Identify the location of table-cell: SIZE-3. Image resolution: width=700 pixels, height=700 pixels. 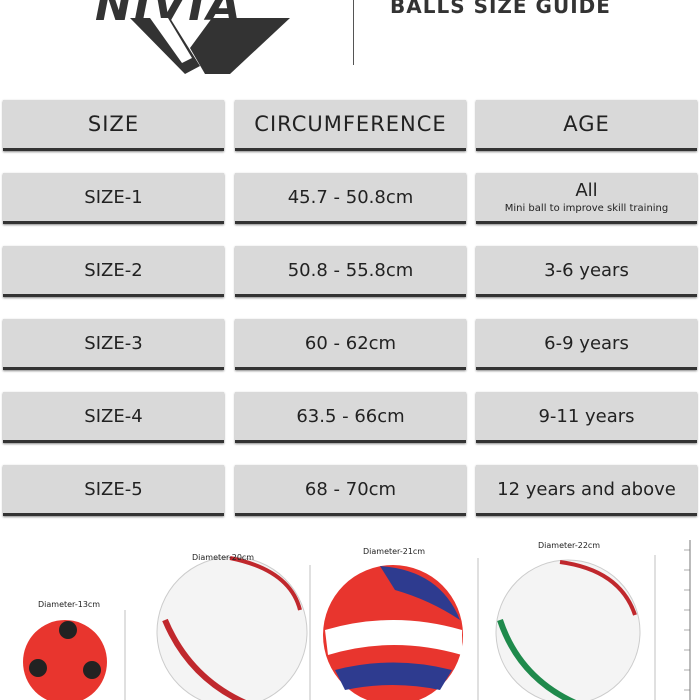
(113, 344).